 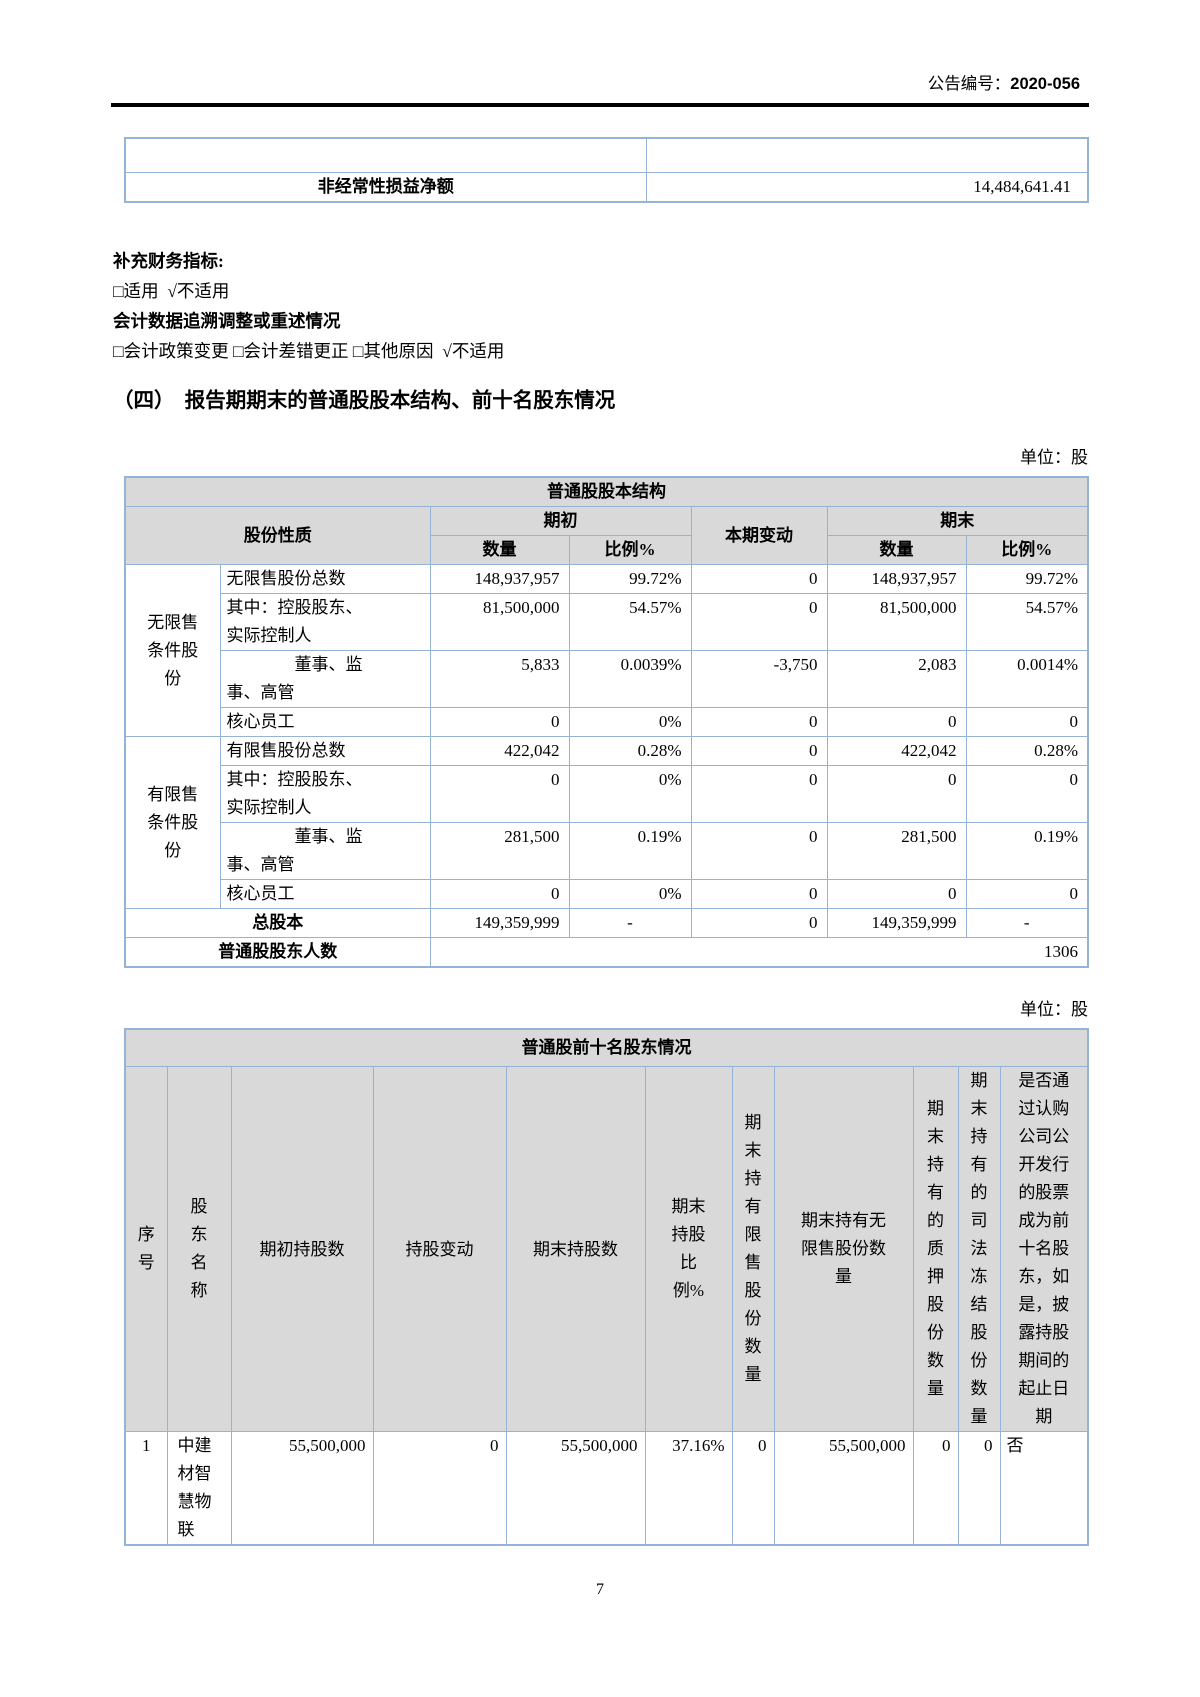 I want to click on page-number: 7, so click(x=600, y=1589).